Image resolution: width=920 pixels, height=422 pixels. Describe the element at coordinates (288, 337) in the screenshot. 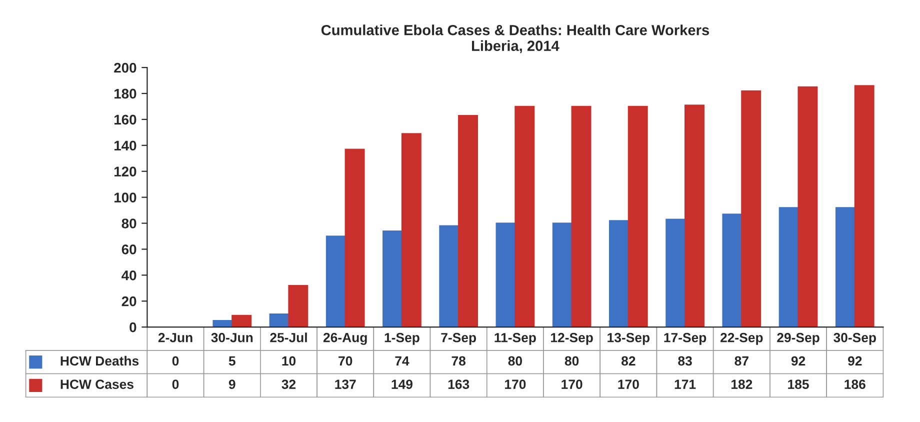

I see `x-tick-label: 25-Jul` at that location.